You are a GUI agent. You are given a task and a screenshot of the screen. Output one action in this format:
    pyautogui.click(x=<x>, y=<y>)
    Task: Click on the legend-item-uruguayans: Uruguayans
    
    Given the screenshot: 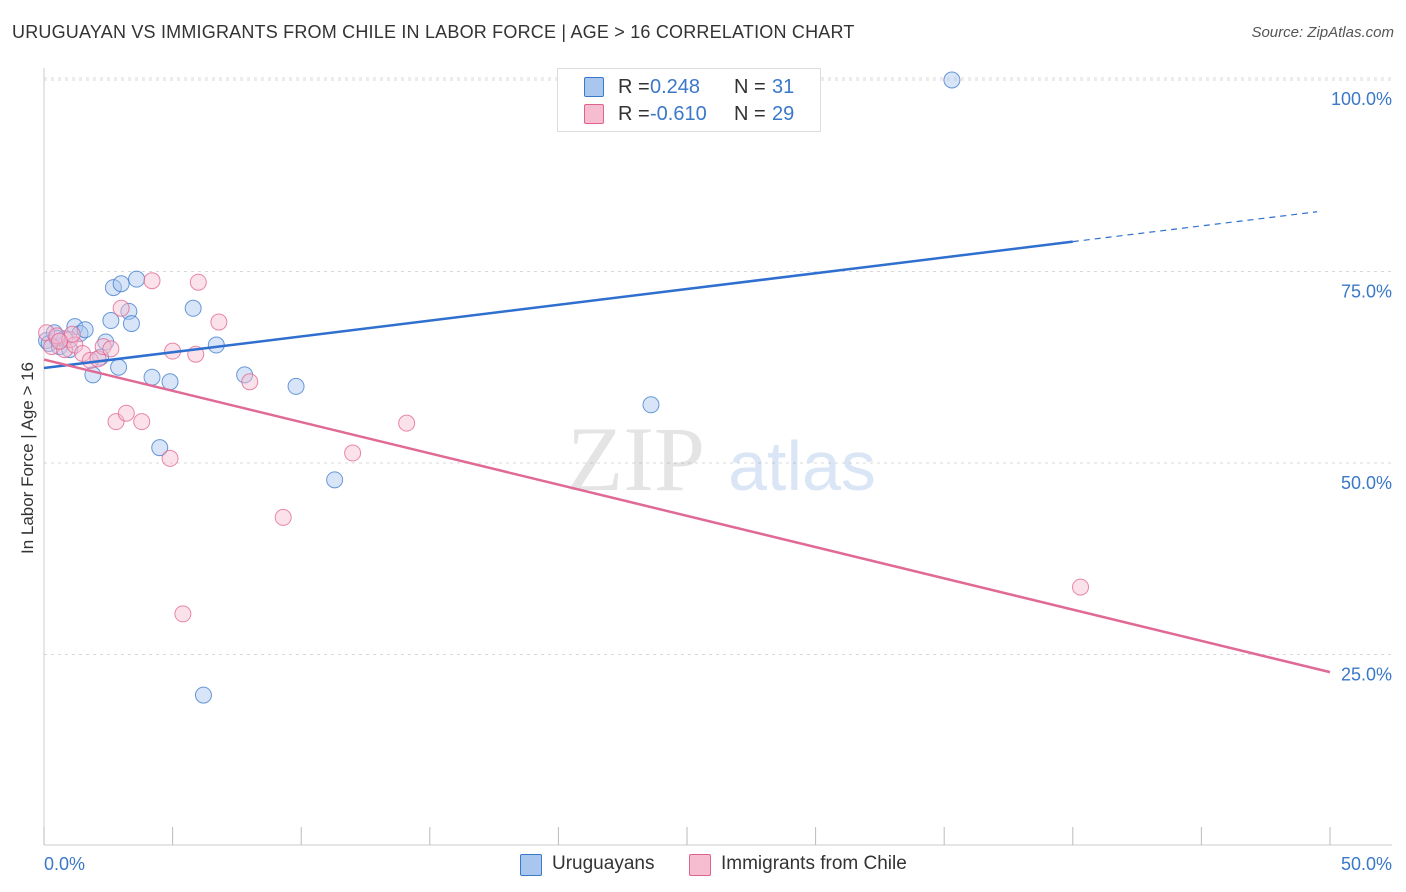 What is the action you would take?
    pyautogui.click(x=600, y=864)
    